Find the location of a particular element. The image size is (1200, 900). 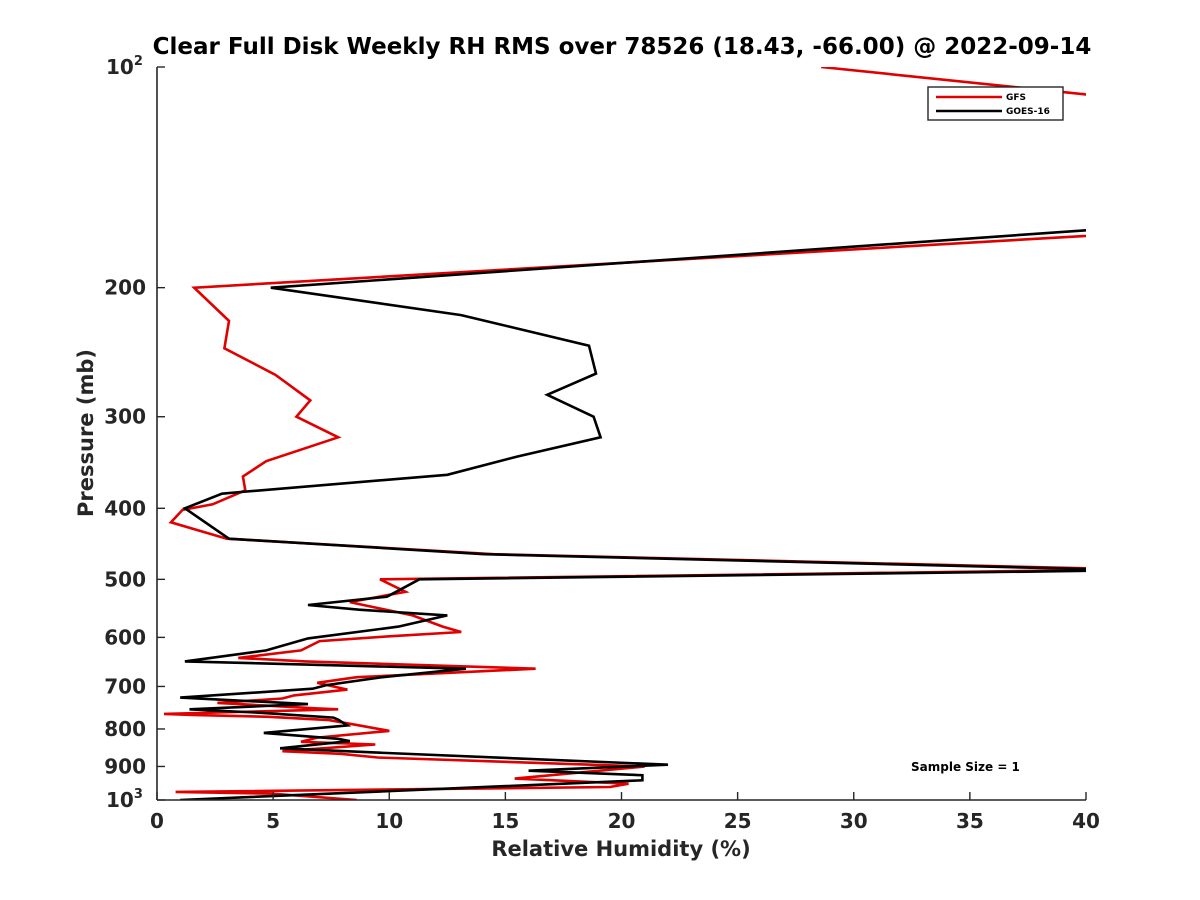

legend-box is located at coordinates (995, 103).